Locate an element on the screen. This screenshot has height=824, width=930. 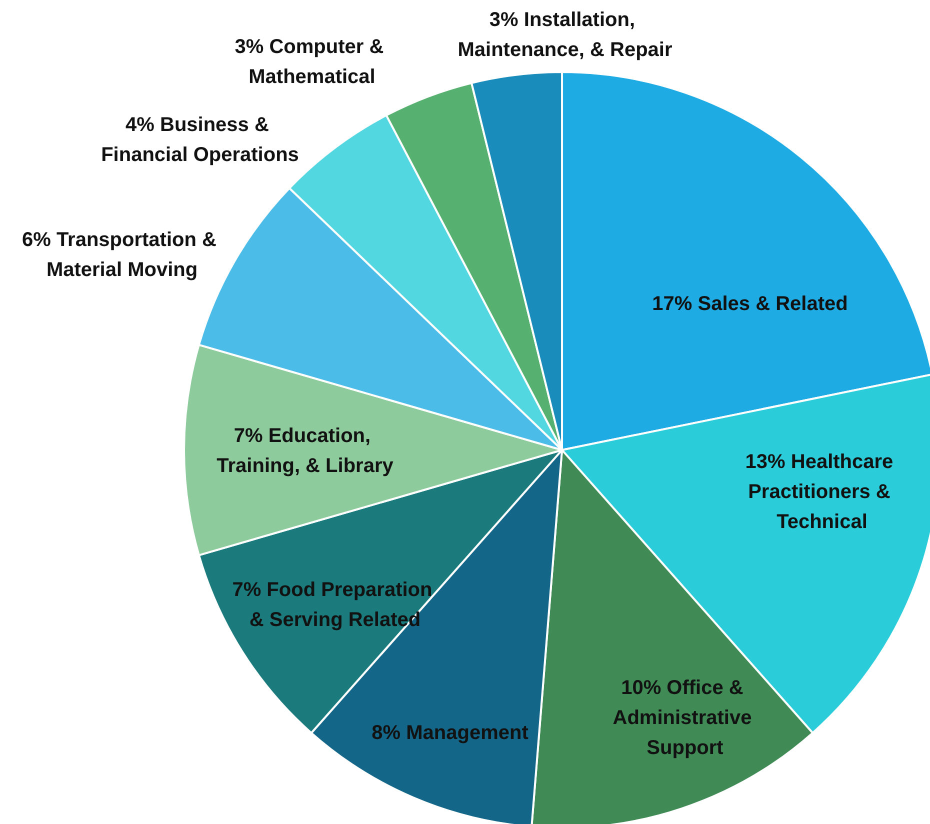
slice-label: 8% Management is located at coordinates (450, 733).